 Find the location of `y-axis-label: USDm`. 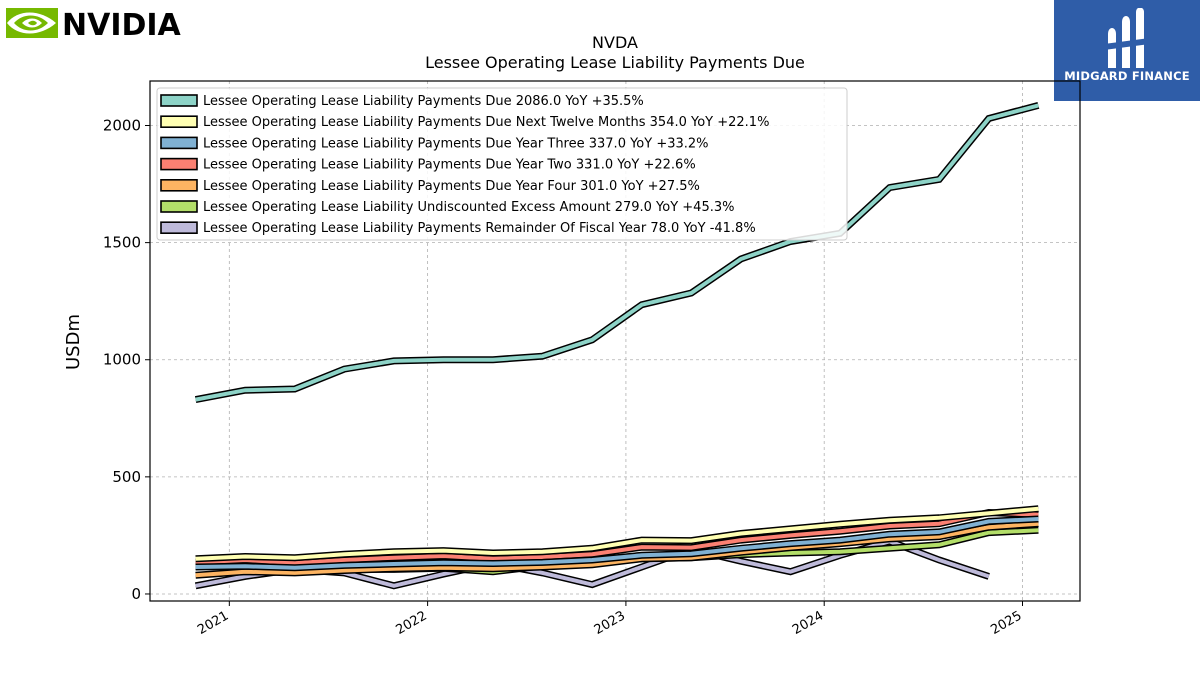

y-axis-label: USDm is located at coordinates (73, 342).